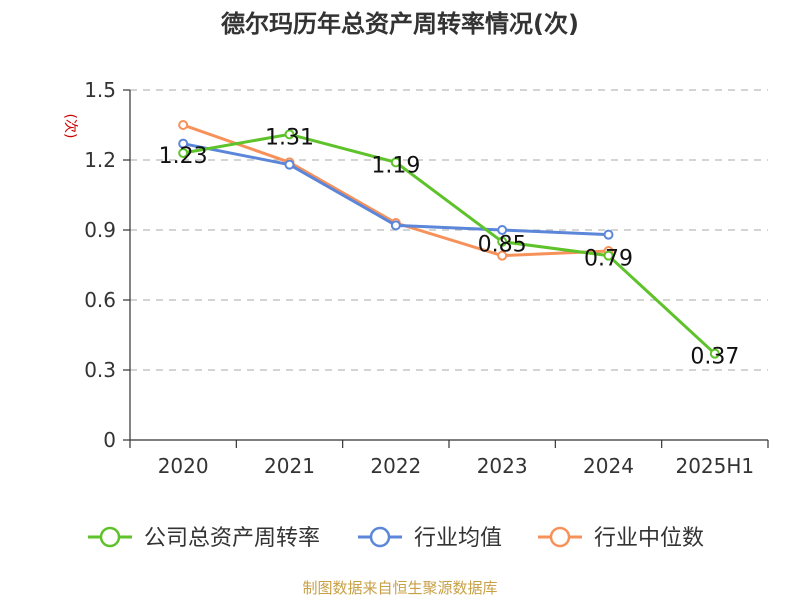 This screenshot has width=800, height=600. What do you see at coordinates (400, 588) in the screenshot?
I see `data-source-note: 制图数据来自恒生聚源数据库` at bounding box center [400, 588].